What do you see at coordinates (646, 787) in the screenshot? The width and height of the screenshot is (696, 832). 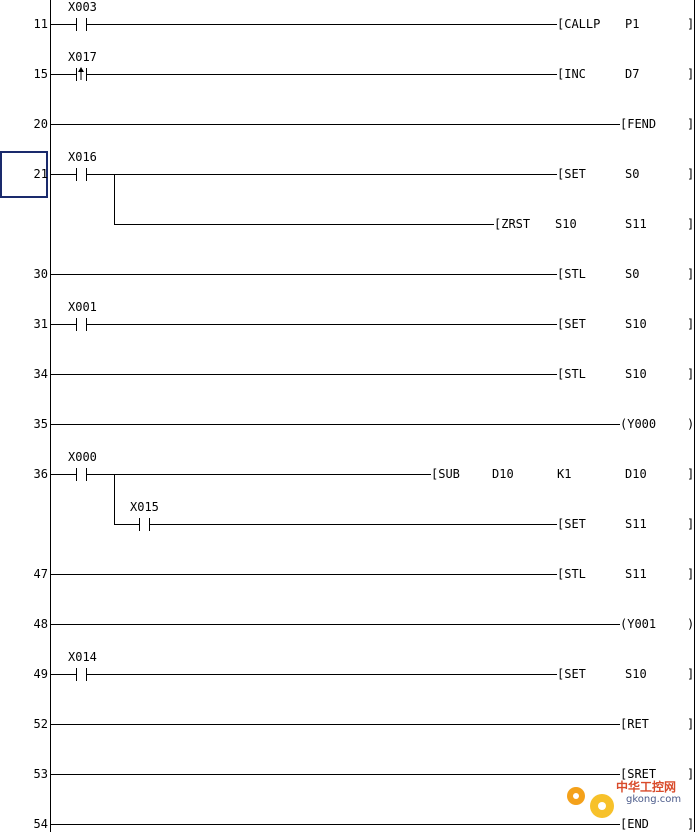 I see `watermark-cn: 中华工控网` at bounding box center [646, 787].